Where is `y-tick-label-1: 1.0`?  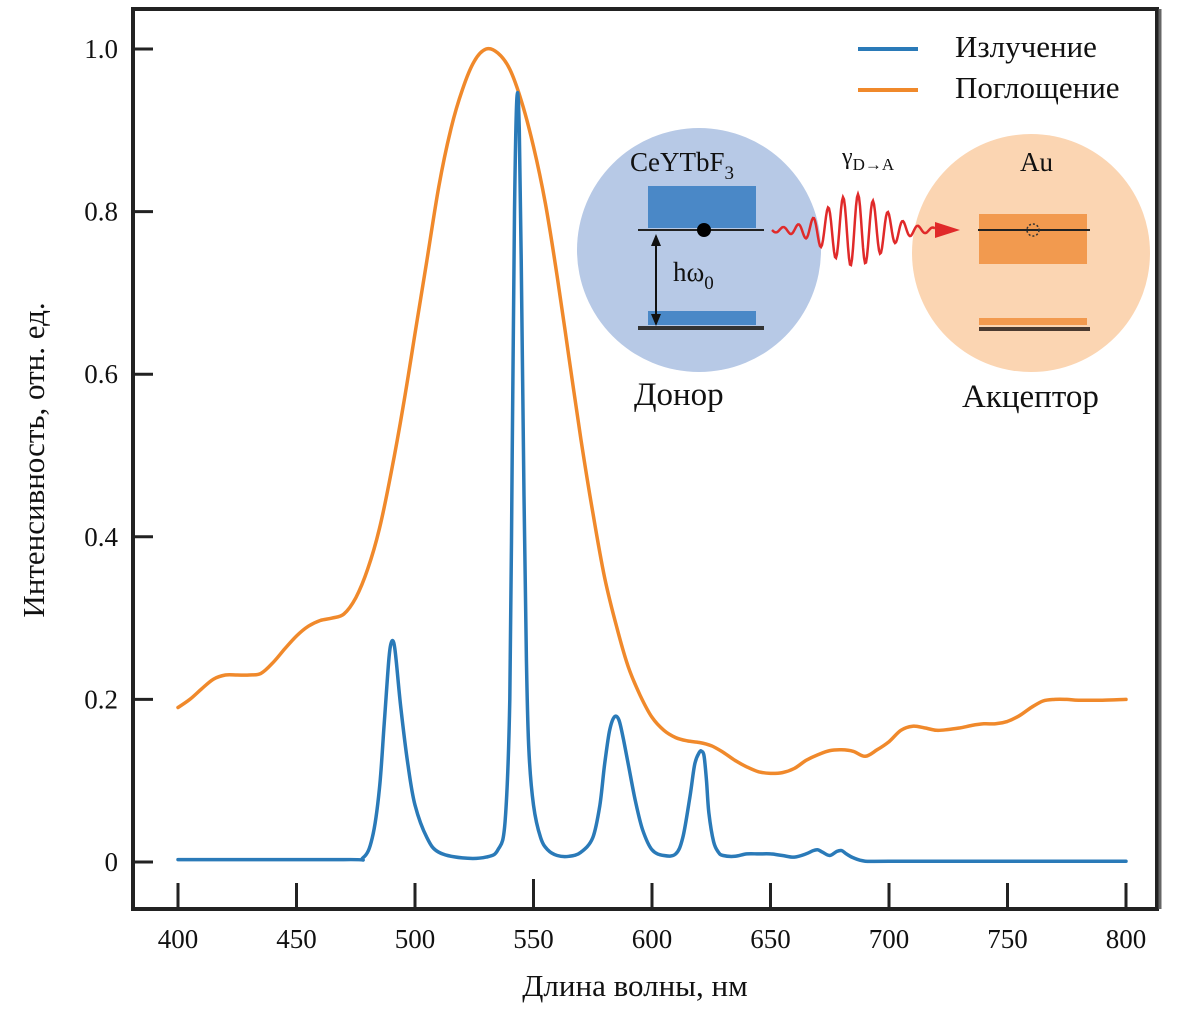 y-tick-label-1: 1.0 is located at coordinates (101, 49).